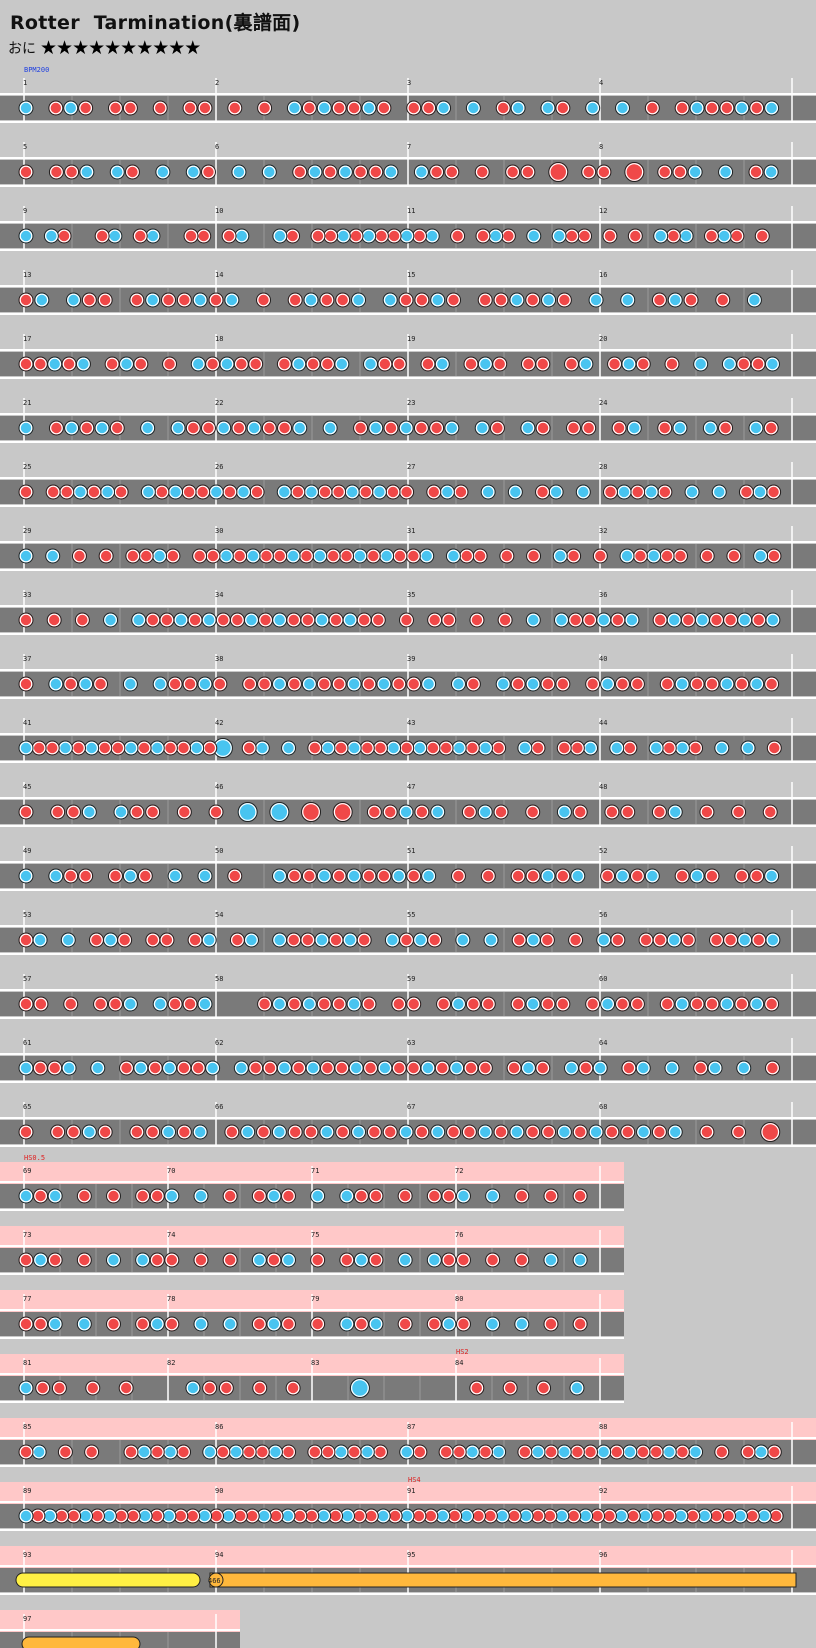 Image resolution: width=816 pixels, height=1648 pixels. What do you see at coordinates (217, 83) in the screenshot?
I see `bar-number: 2` at bounding box center [217, 83].